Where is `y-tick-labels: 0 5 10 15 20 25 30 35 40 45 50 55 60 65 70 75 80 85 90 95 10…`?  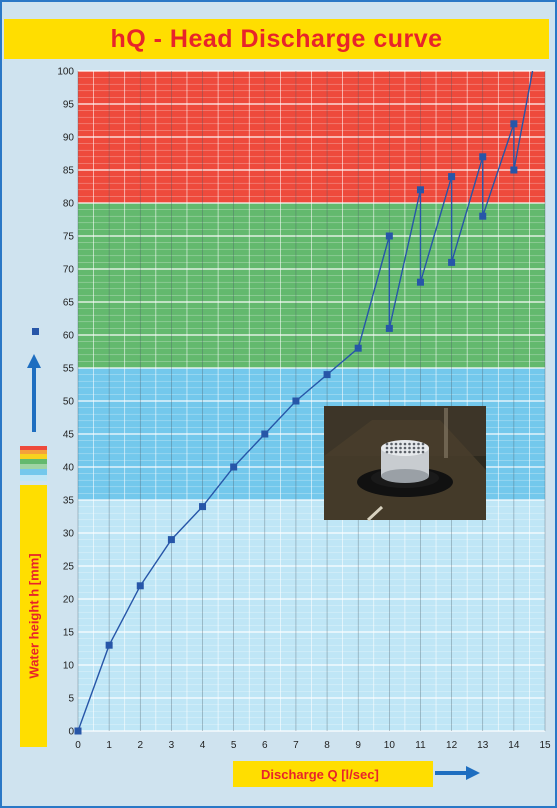
y-tick-labels: 0 5 10 15 20 25 30 35 40 45 50 55 60 65 70 75 80 85 90 95 10… is located at coordinates (65, 402).